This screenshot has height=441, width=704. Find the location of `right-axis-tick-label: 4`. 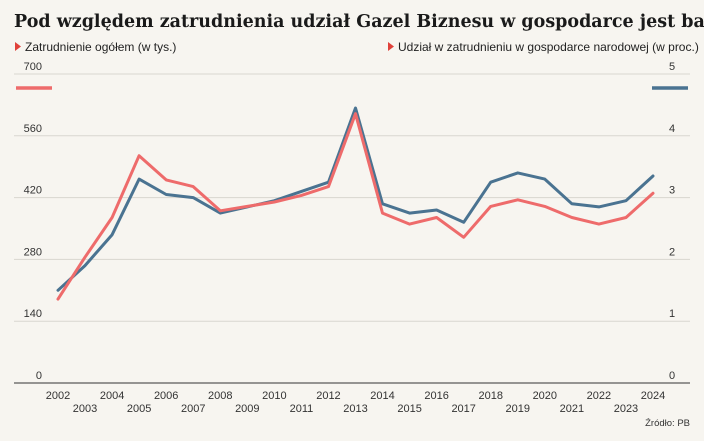

right-axis-tick-label: 4 is located at coordinates (672, 129).